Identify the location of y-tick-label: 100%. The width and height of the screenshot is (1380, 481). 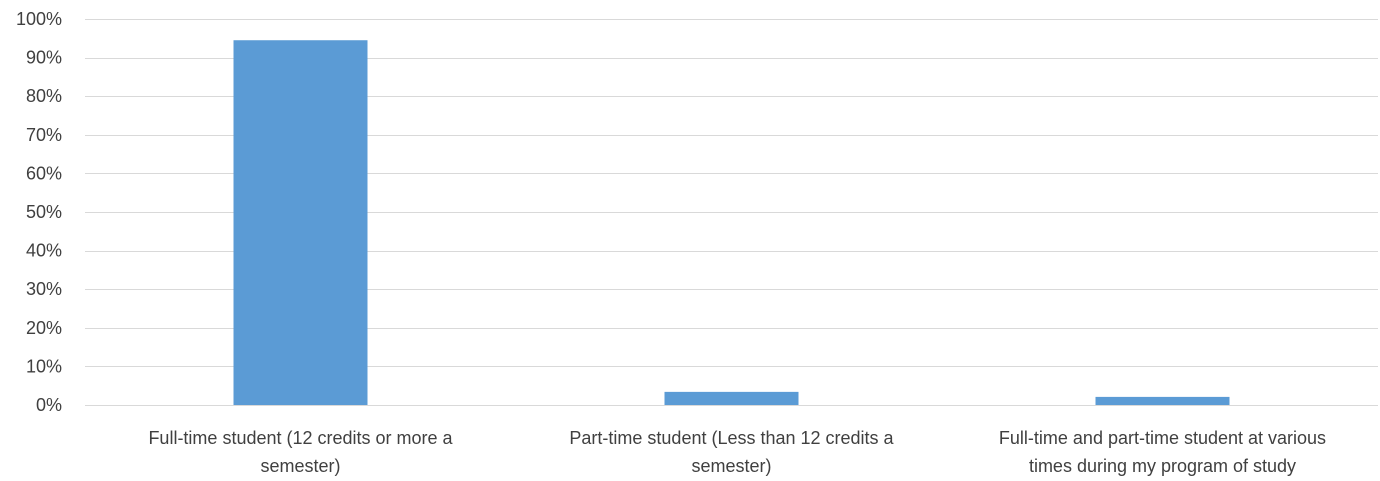
(39, 19).